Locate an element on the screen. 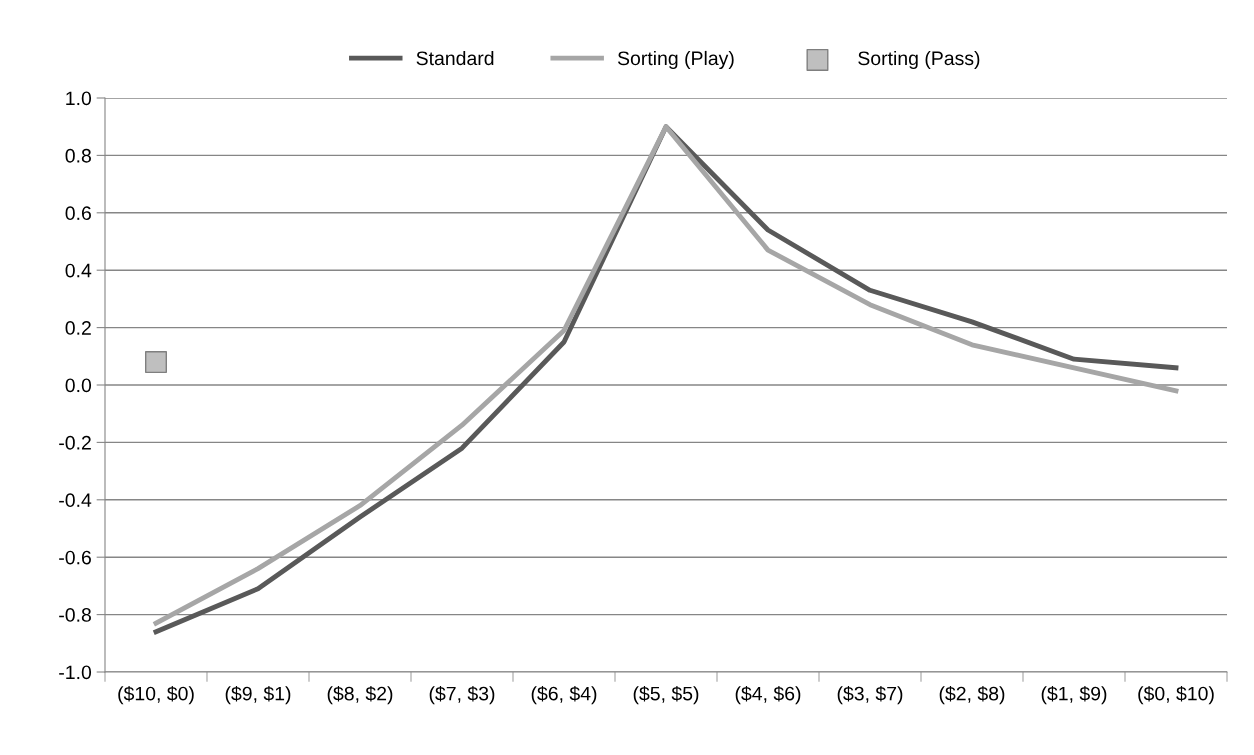 This screenshot has height=755, width=1254. x-tick-label: ($1, $9) is located at coordinates (1074, 695).